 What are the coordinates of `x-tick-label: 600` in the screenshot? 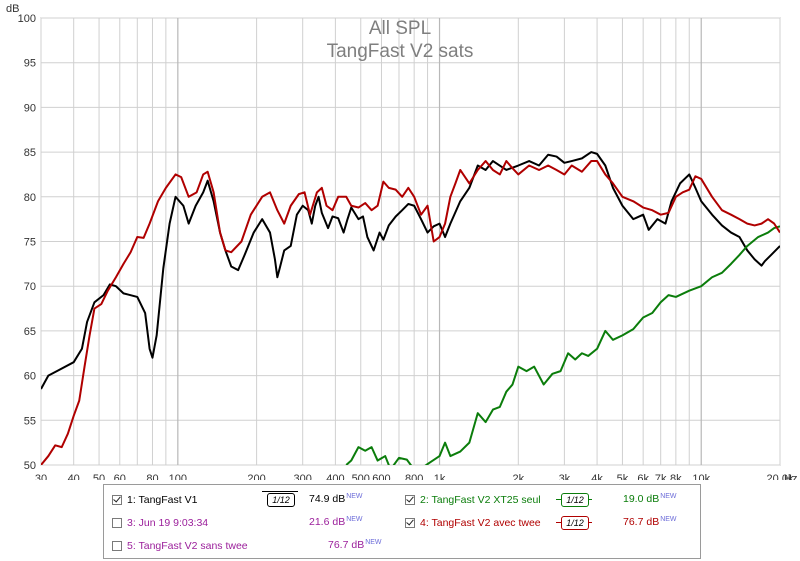 It's located at (381, 476).